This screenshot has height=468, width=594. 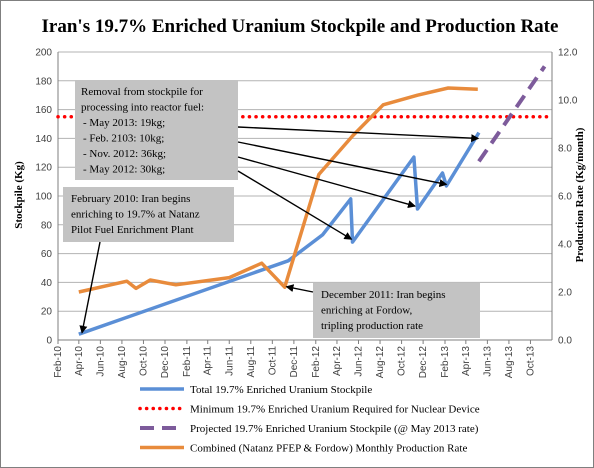 I want to click on y2-tick-label: 2.0, so click(x=565, y=293).